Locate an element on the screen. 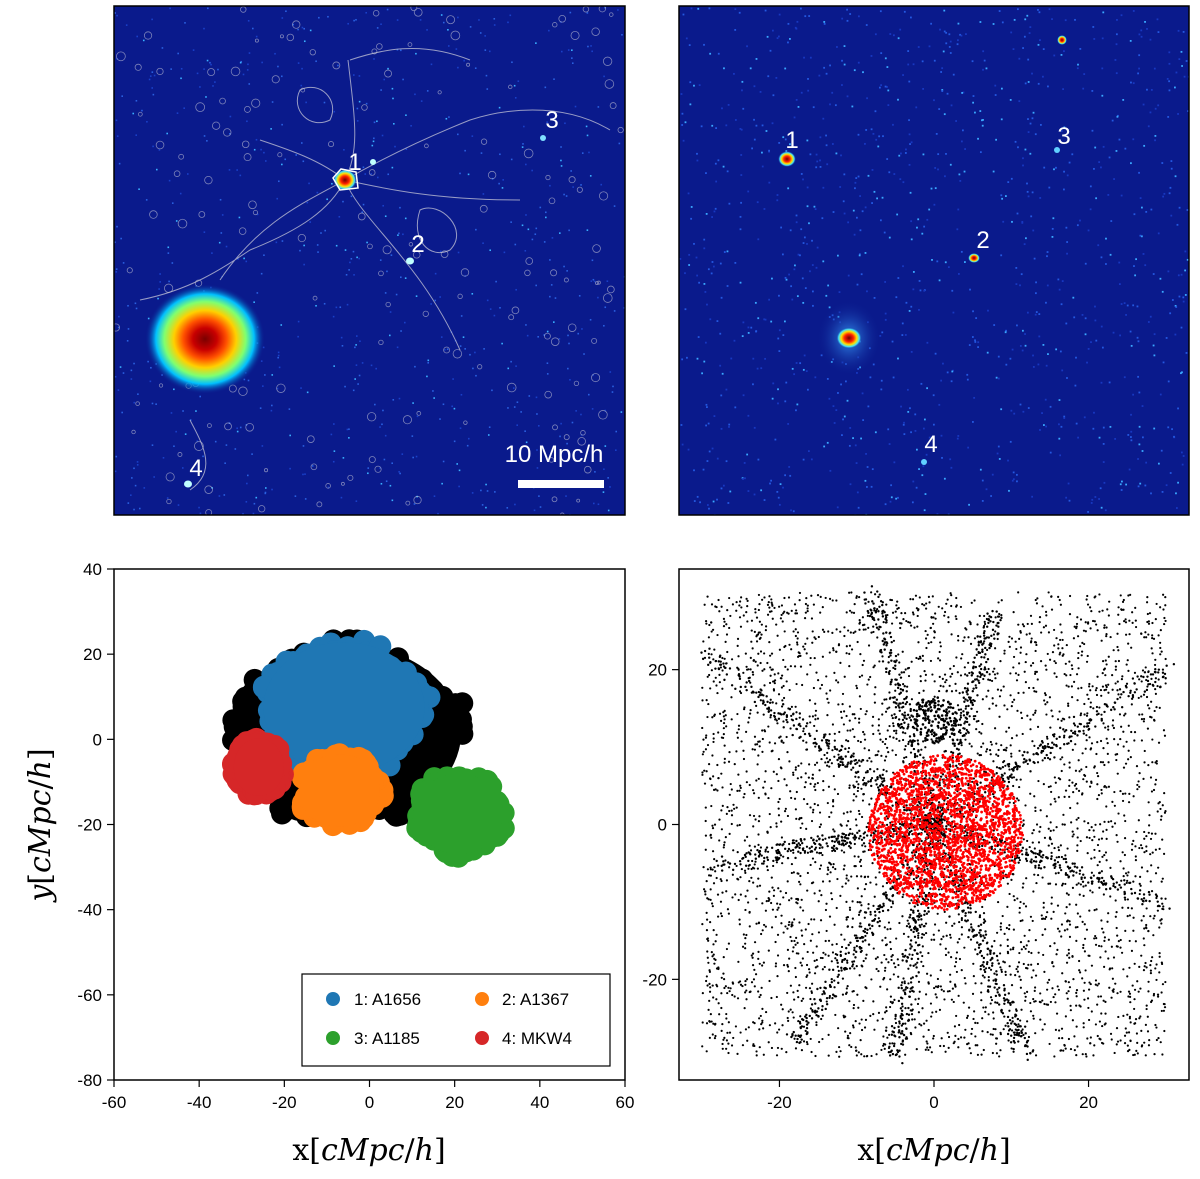  legend-label-mkw4: 4: MKW4 is located at coordinates (537, 1038).